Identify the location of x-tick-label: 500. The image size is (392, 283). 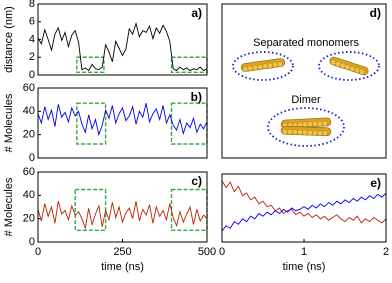
(207, 252).